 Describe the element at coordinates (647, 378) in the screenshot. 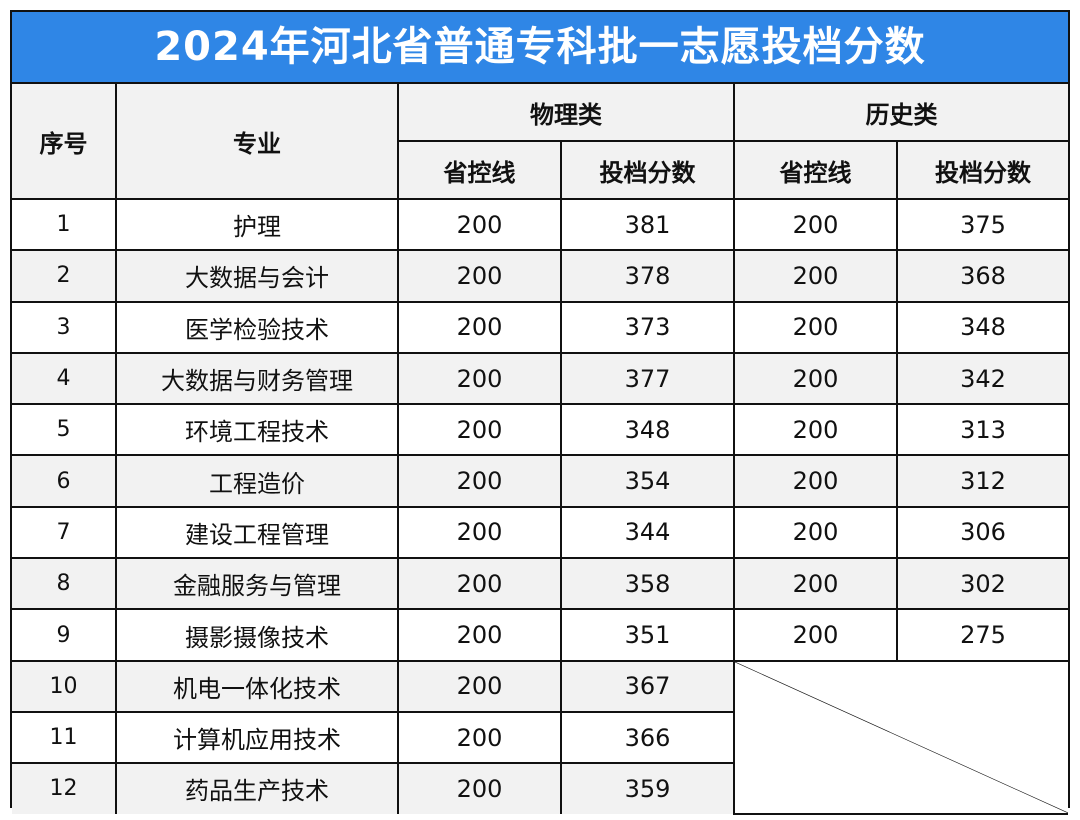

I see `cell-physics-admission-score: 377` at that location.